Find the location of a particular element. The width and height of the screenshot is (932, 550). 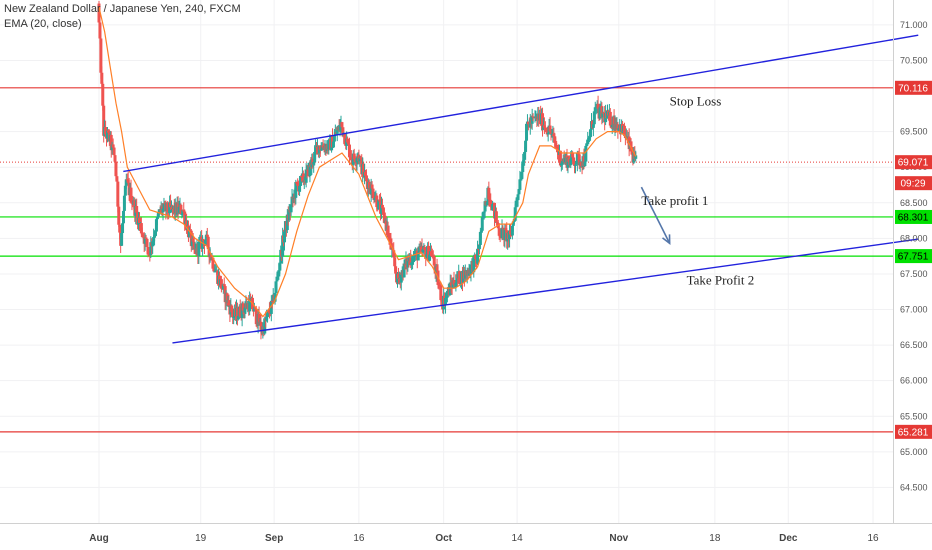

projection-arrow is located at coordinates (655, 215).